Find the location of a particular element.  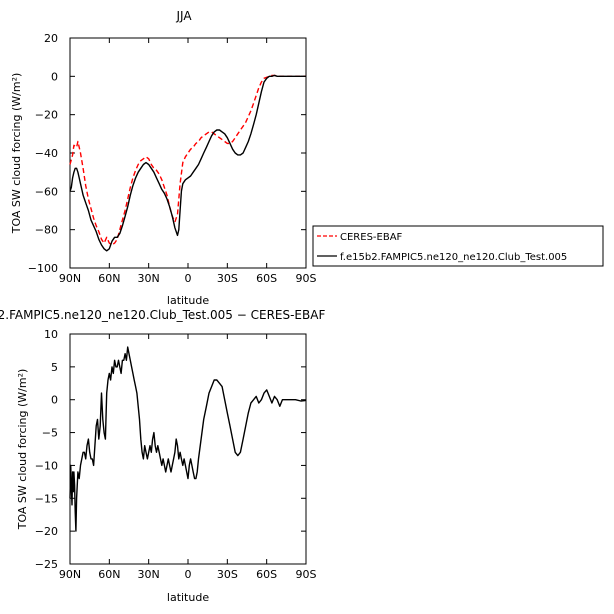

bottom-series is located at coordinates (188, 439).